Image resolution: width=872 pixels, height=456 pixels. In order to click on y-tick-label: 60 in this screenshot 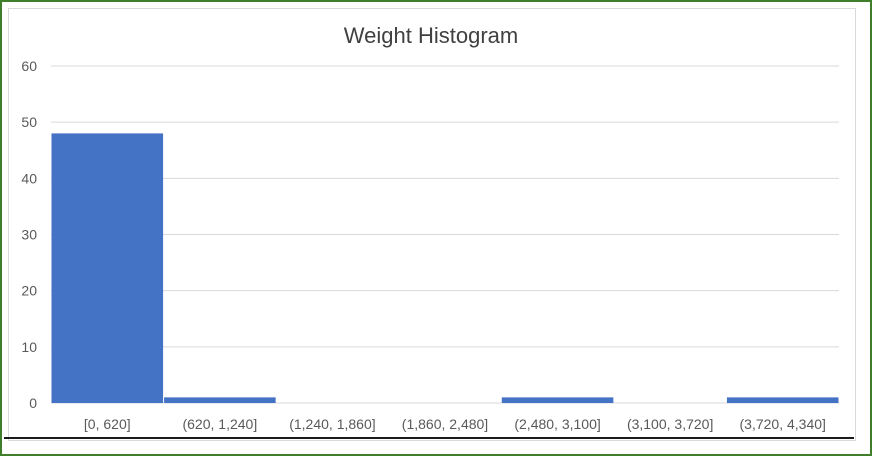, I will do `click(29, 66)`.